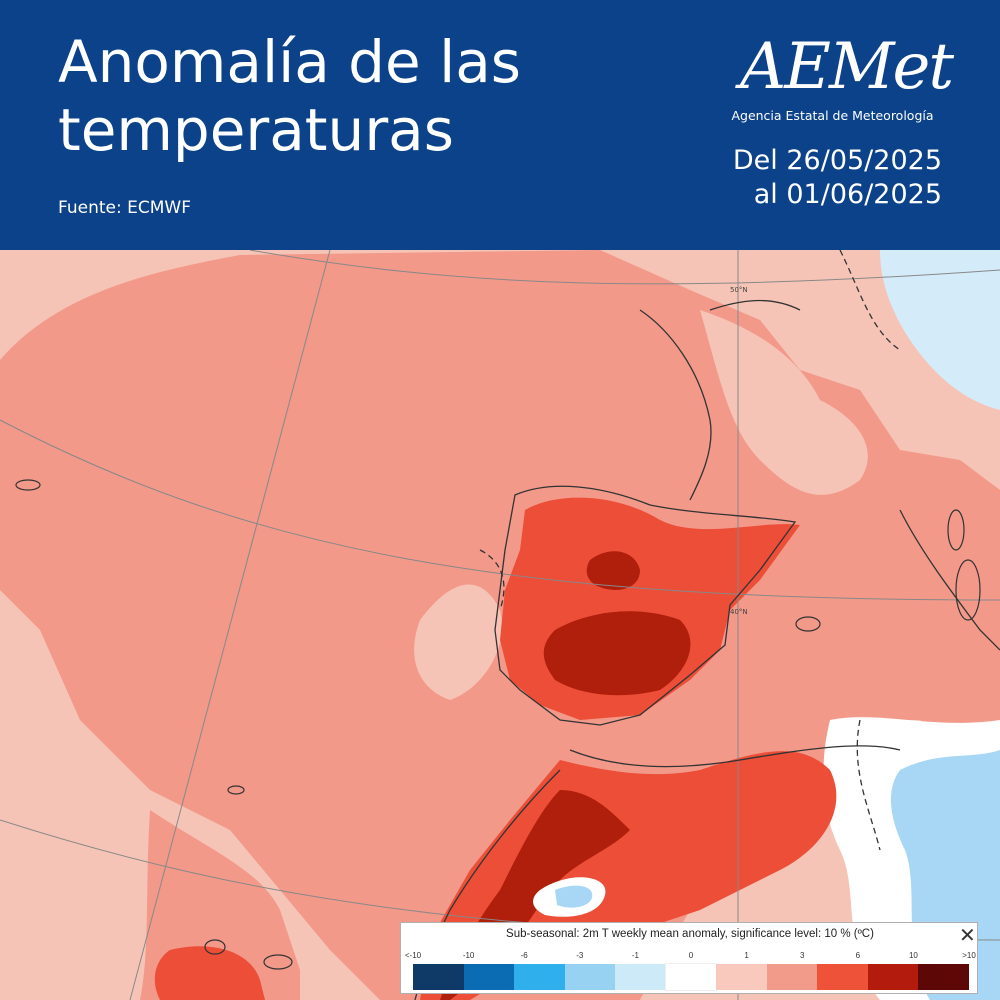  What do you see at coordinates (949, 580) in the screenshot?
I see `coastline-italy` at bounding box center [949, 580].